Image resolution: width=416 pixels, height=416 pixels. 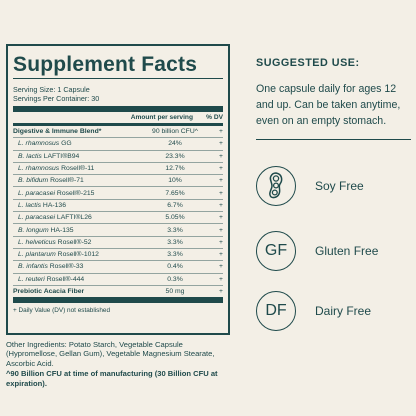 I want to click on divider-medium, so click(x=118, y=124).